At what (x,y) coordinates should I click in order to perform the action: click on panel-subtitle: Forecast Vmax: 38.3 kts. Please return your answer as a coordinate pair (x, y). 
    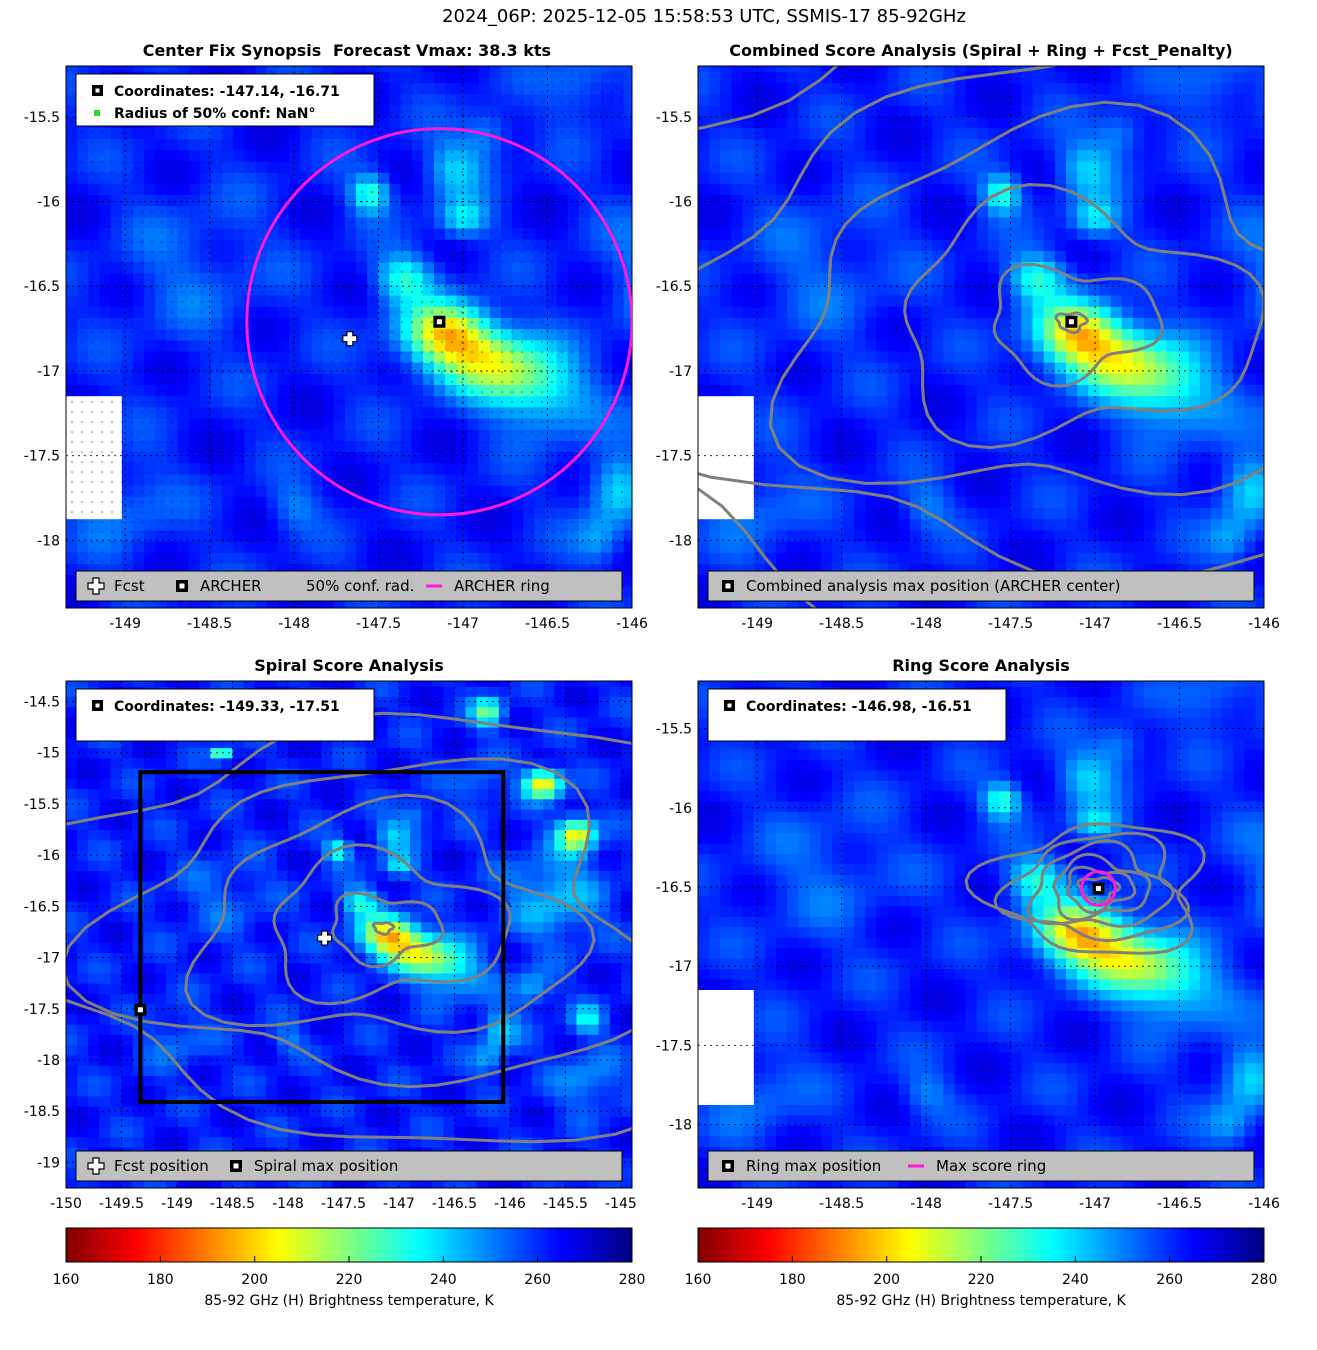
    Looking at the image, I should click on (442, 50).